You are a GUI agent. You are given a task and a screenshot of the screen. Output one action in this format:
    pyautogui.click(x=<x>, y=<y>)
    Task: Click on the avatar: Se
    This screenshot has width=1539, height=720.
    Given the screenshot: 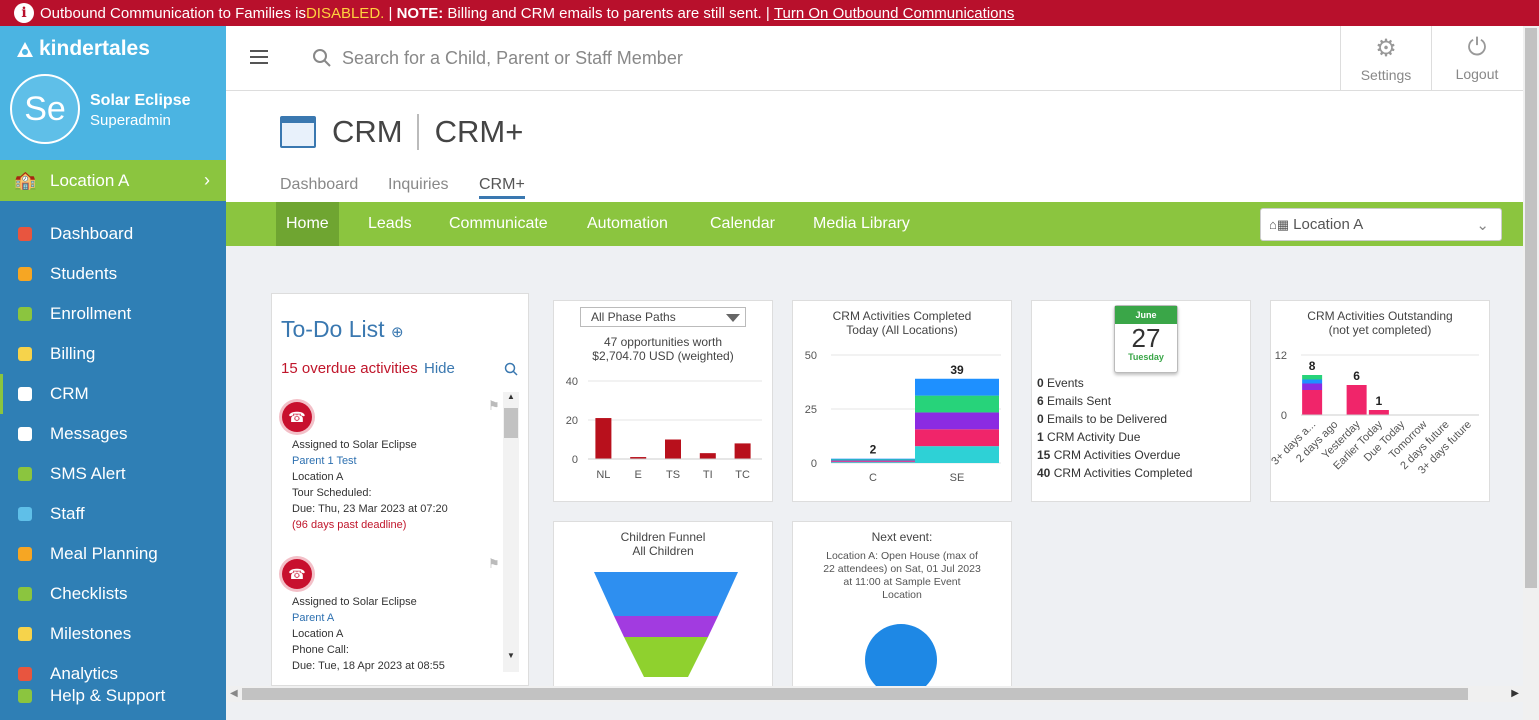 What is the action you would take?
    pyautogui.click(x=45, y=109)
    